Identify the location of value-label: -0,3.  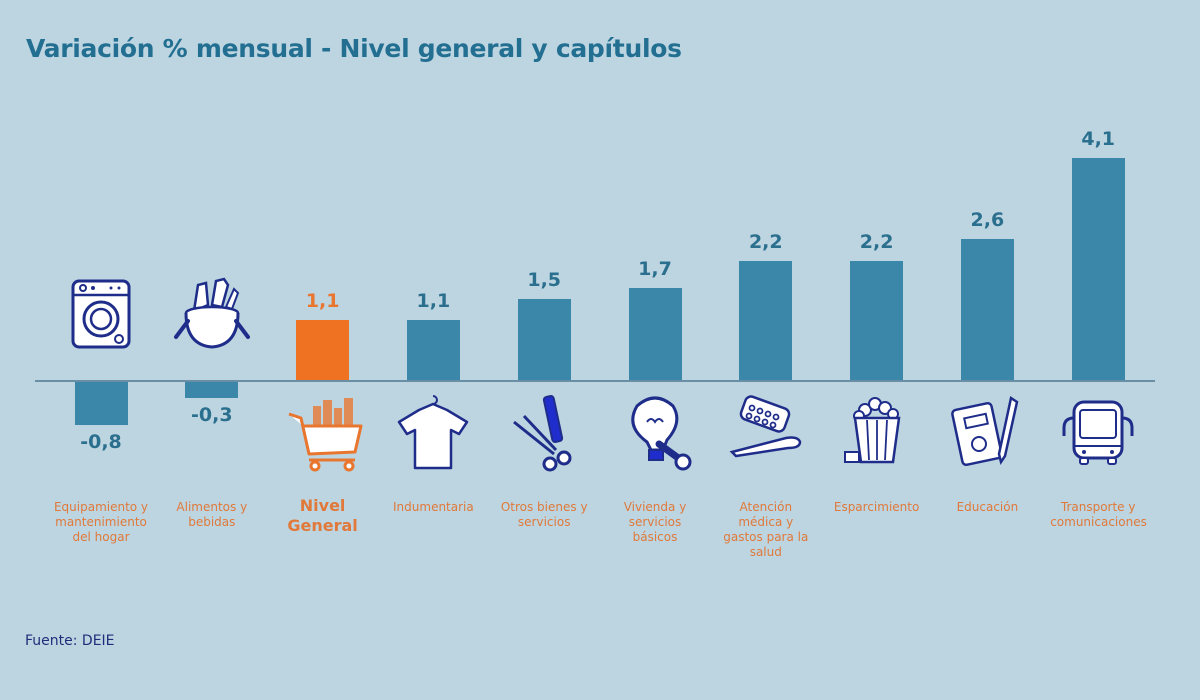
(212, 415).